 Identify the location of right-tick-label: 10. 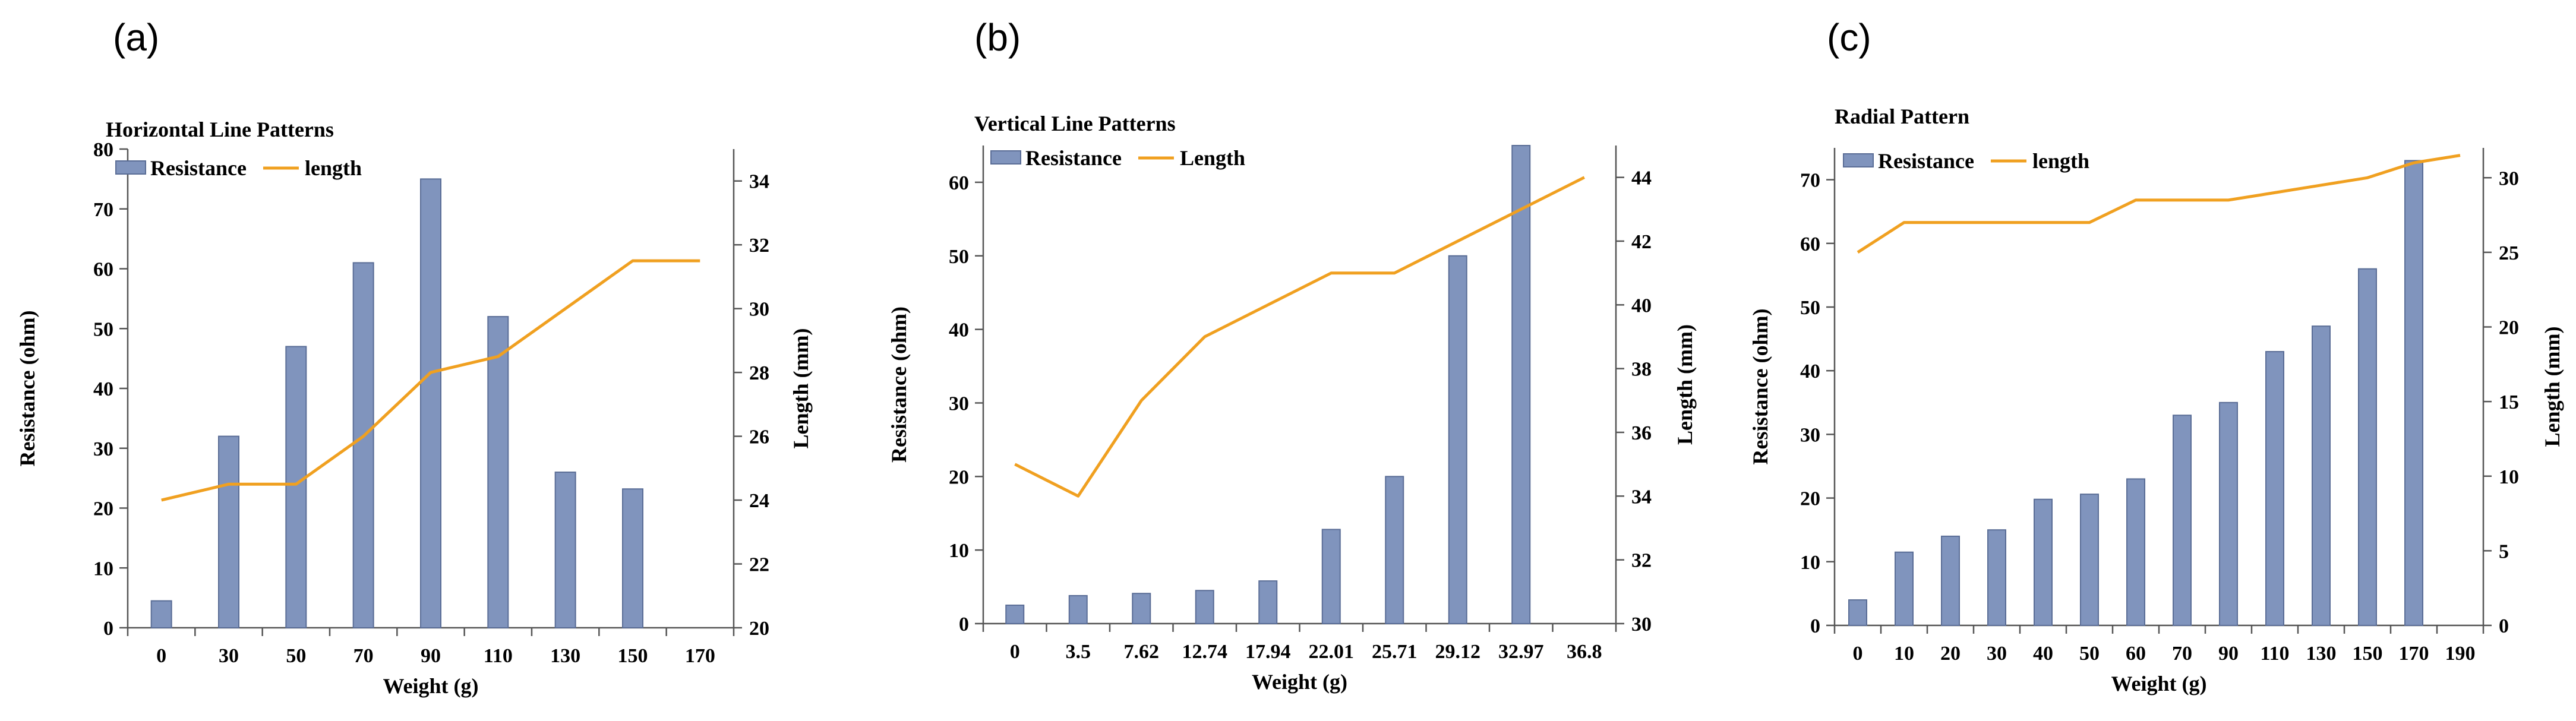
(2509, 477).